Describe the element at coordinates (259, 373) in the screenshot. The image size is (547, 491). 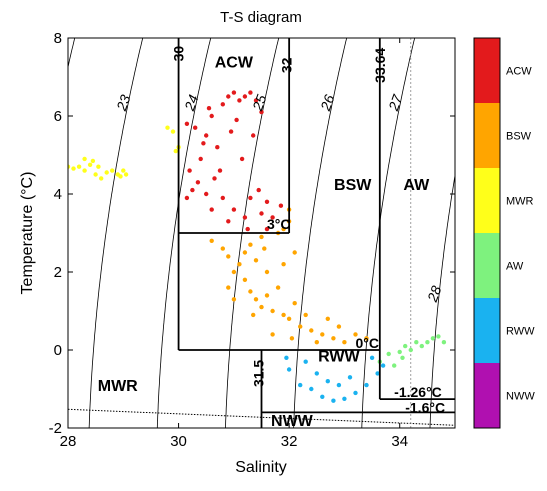
I see `boundary-label-3: 31.5` at that location.